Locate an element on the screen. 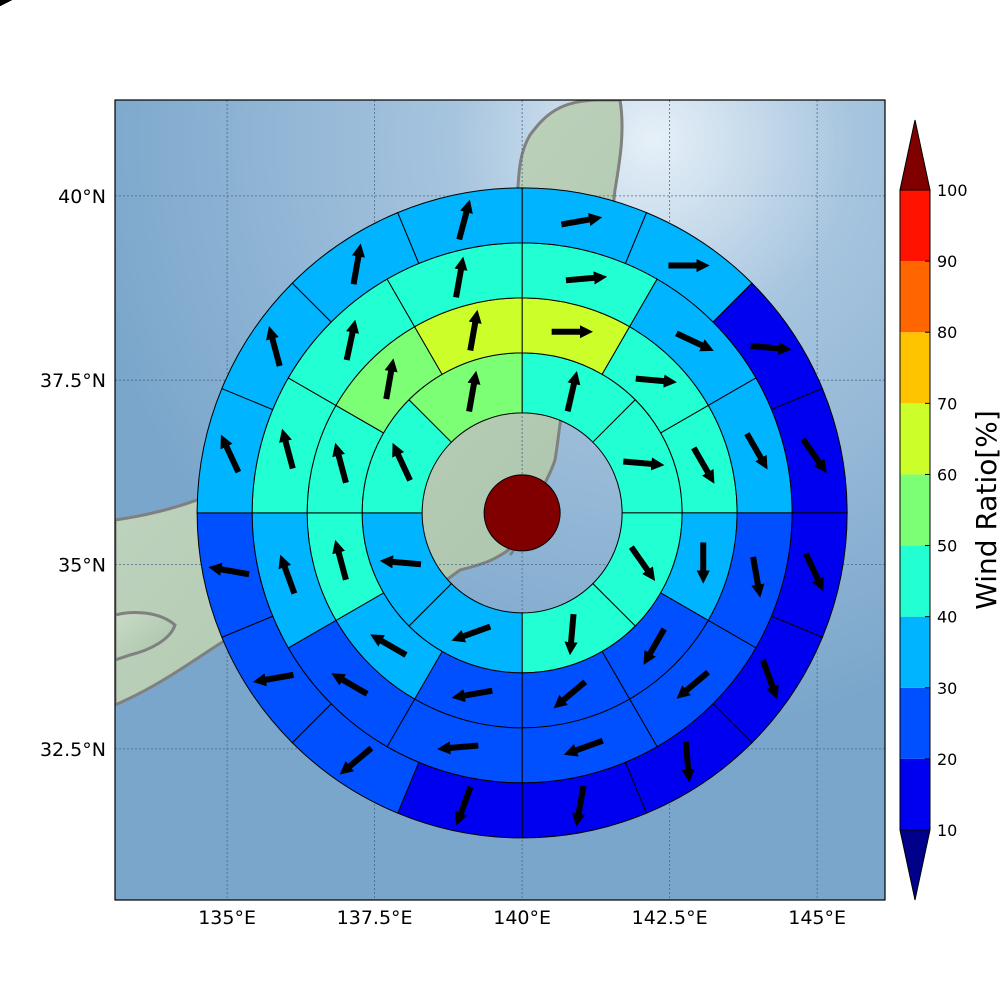 The height and width of the screenshot is (1000, 1000). colorbar-frame is located at coordinates (915, 510).